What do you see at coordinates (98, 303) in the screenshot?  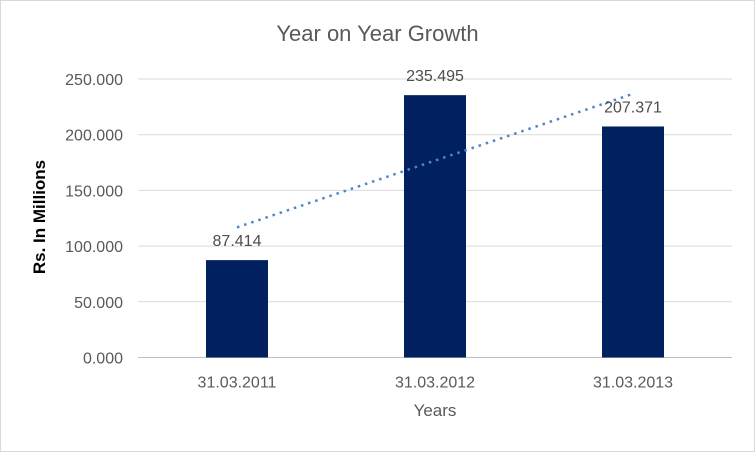 I see `y-tick-label: 50.000` at bounding box center [98, 303].